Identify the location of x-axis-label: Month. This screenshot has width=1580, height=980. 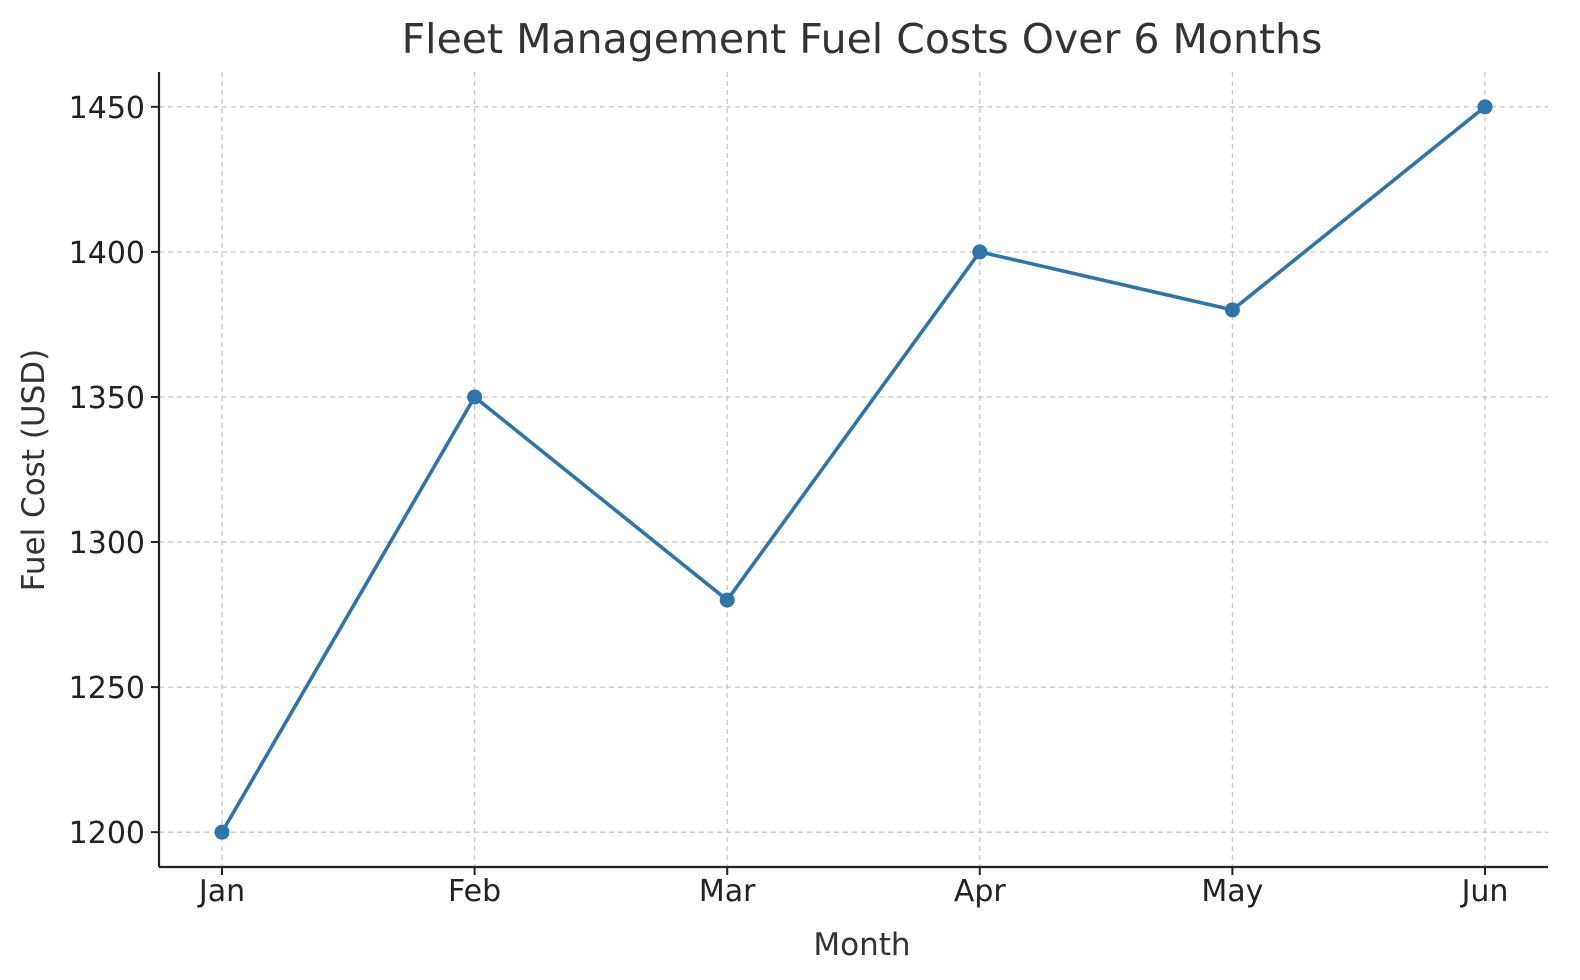
(861, 945).